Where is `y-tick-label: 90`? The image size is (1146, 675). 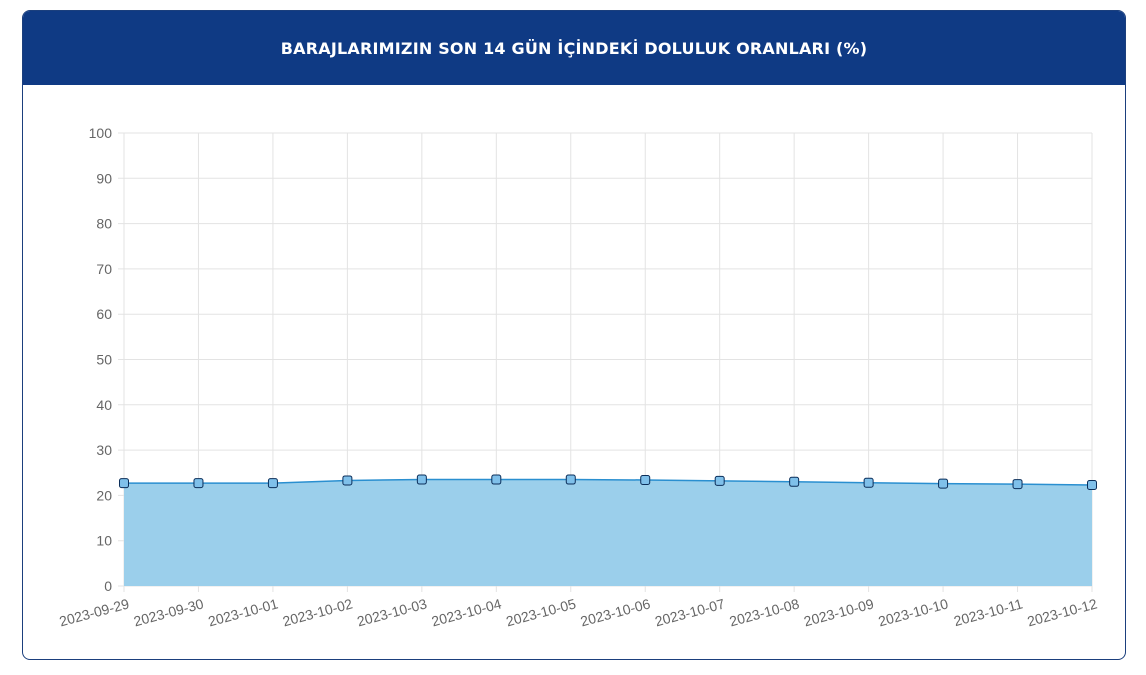
y-tick-label: 90 is located at coordinates (104, 178).